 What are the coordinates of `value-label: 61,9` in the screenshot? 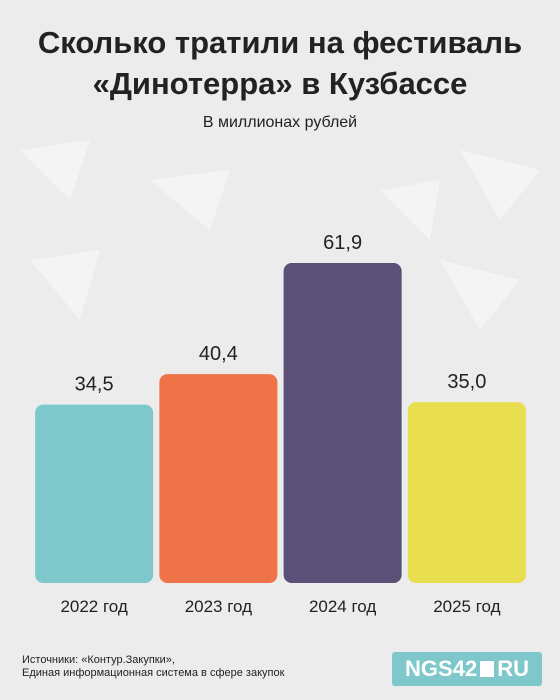 It's located at (342, 243).